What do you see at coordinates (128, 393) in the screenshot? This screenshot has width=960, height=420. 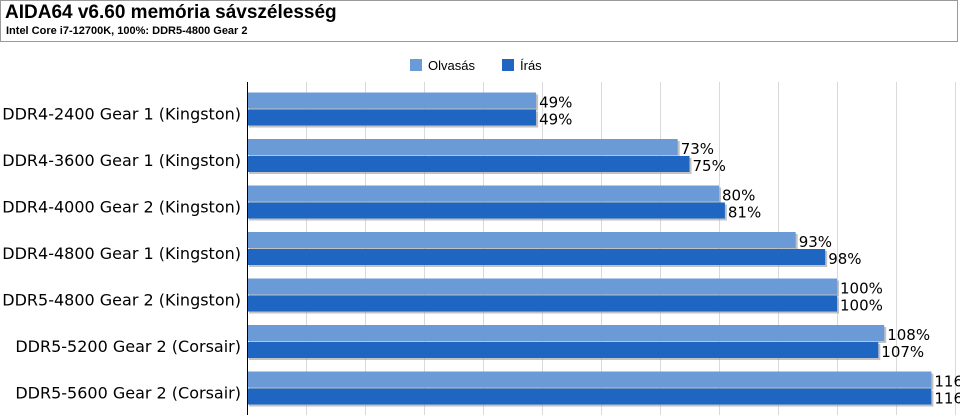 I see `category-label: DDR5-5600 Gear 2 (Corsair)` at bounding box center [128, 393].